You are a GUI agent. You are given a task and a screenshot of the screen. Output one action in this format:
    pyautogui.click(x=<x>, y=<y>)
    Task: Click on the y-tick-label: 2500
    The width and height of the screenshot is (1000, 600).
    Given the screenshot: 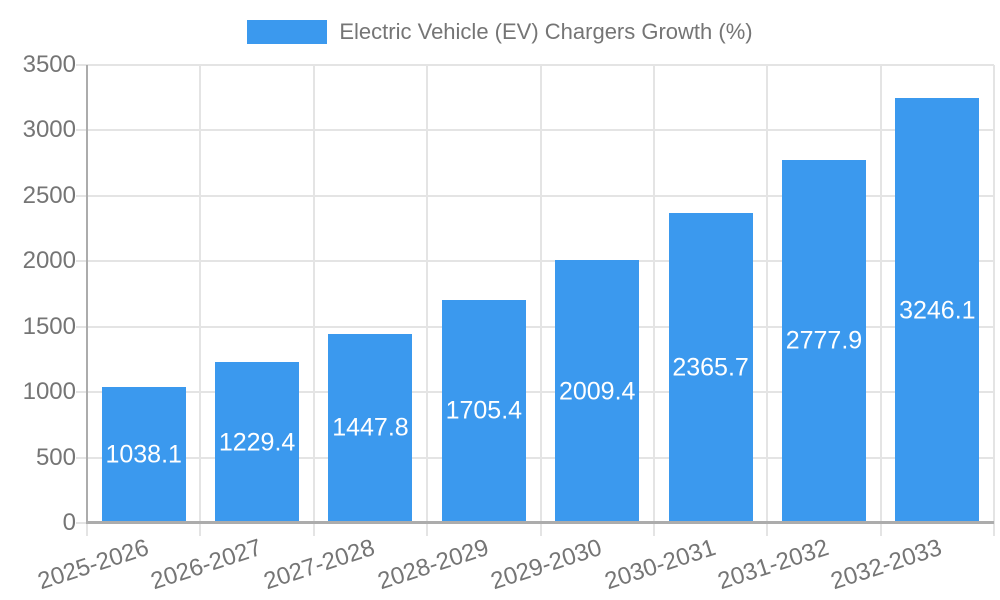 What is the action you would take?
    pyautogui.click(x=49, y=195)
    